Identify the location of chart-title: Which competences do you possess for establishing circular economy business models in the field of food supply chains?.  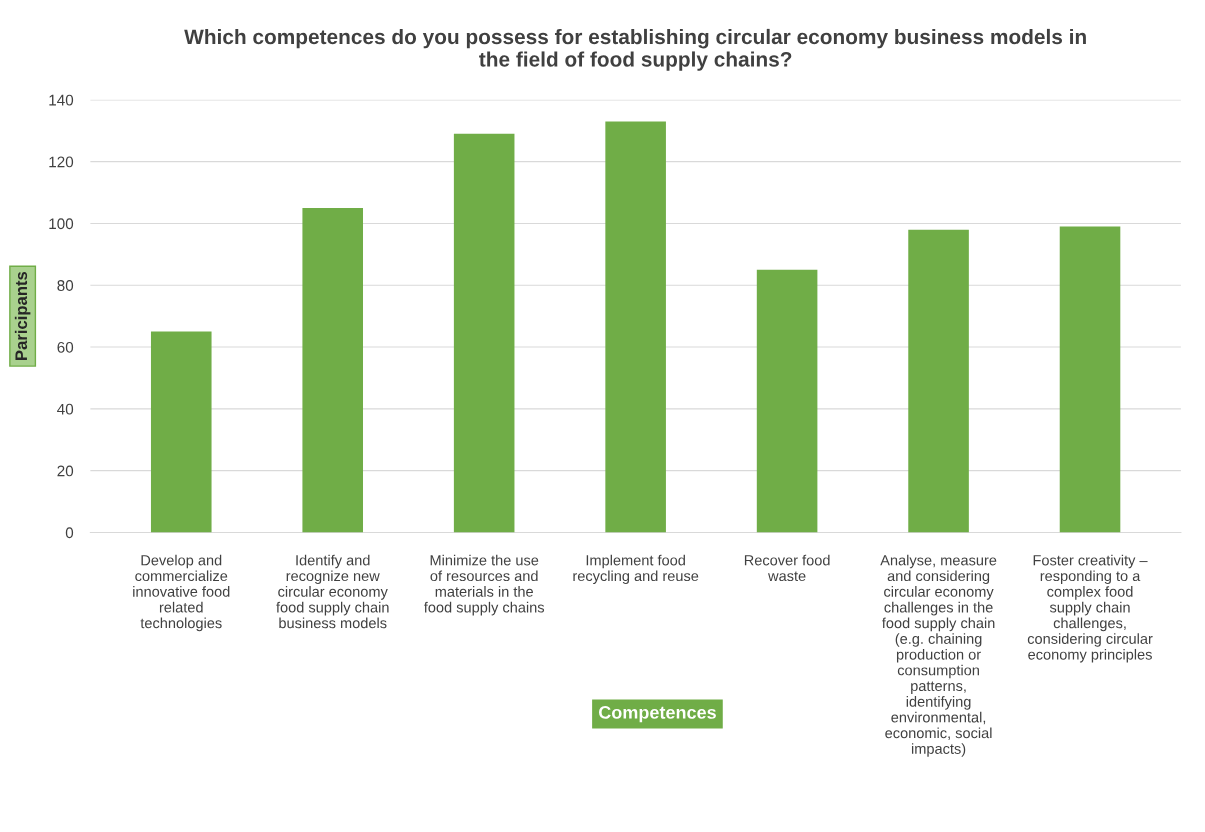
(635, 49).